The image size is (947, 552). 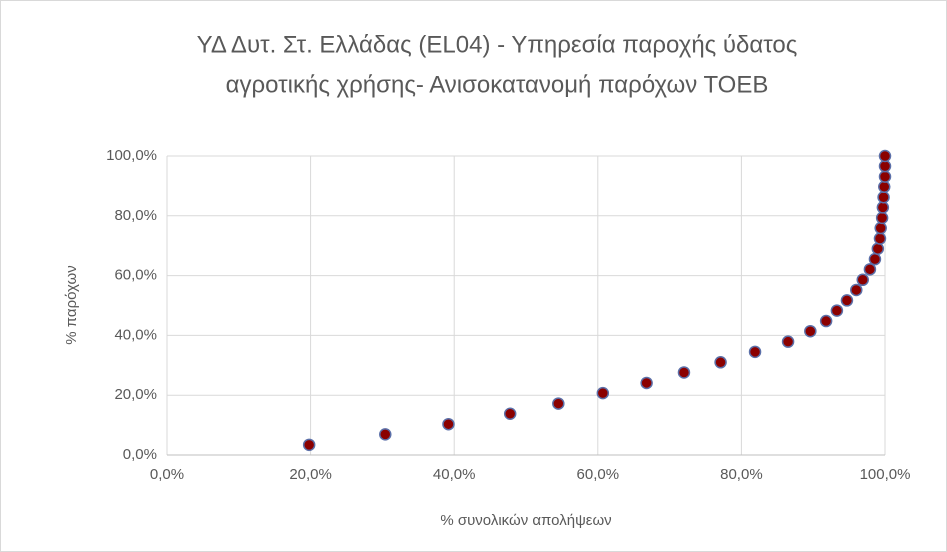 I want to click on x-tick-label: 60,0%, so click(x=598, y=474).